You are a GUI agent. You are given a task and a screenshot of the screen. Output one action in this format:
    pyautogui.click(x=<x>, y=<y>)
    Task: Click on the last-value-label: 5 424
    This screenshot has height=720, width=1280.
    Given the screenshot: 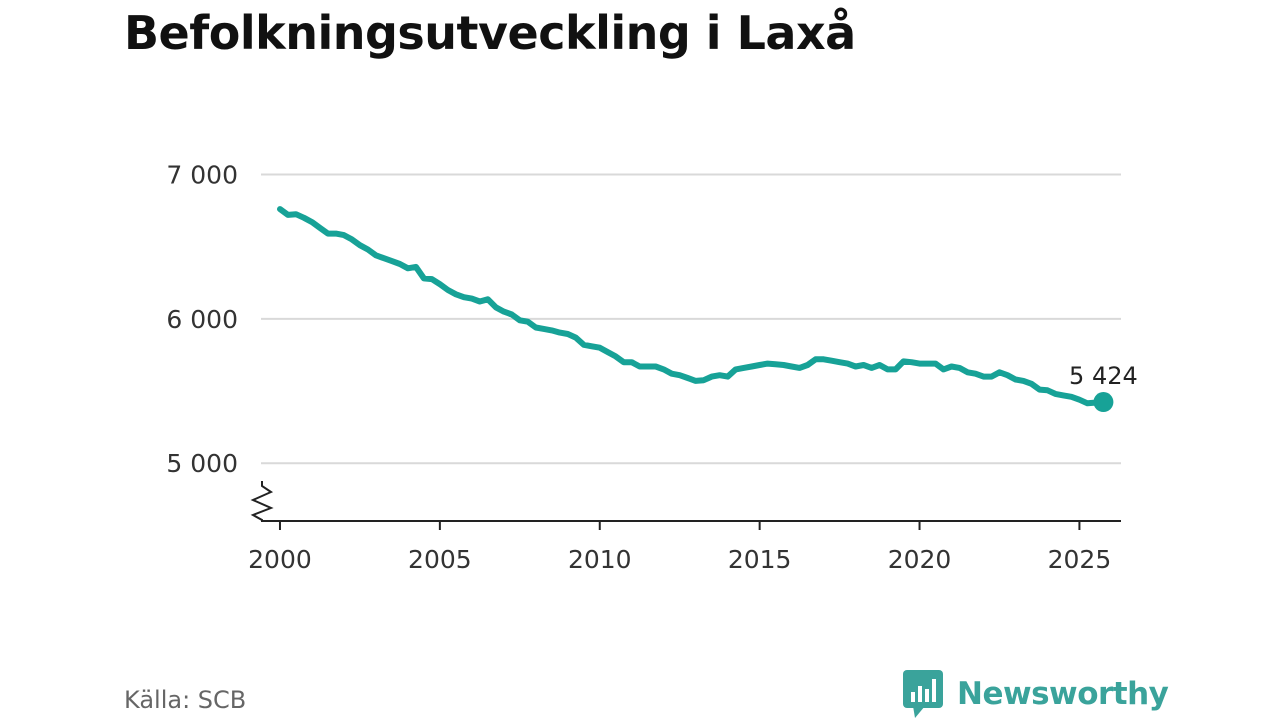 What is the action you would take?
    pyautogui.click(x=1103, y=376)
    